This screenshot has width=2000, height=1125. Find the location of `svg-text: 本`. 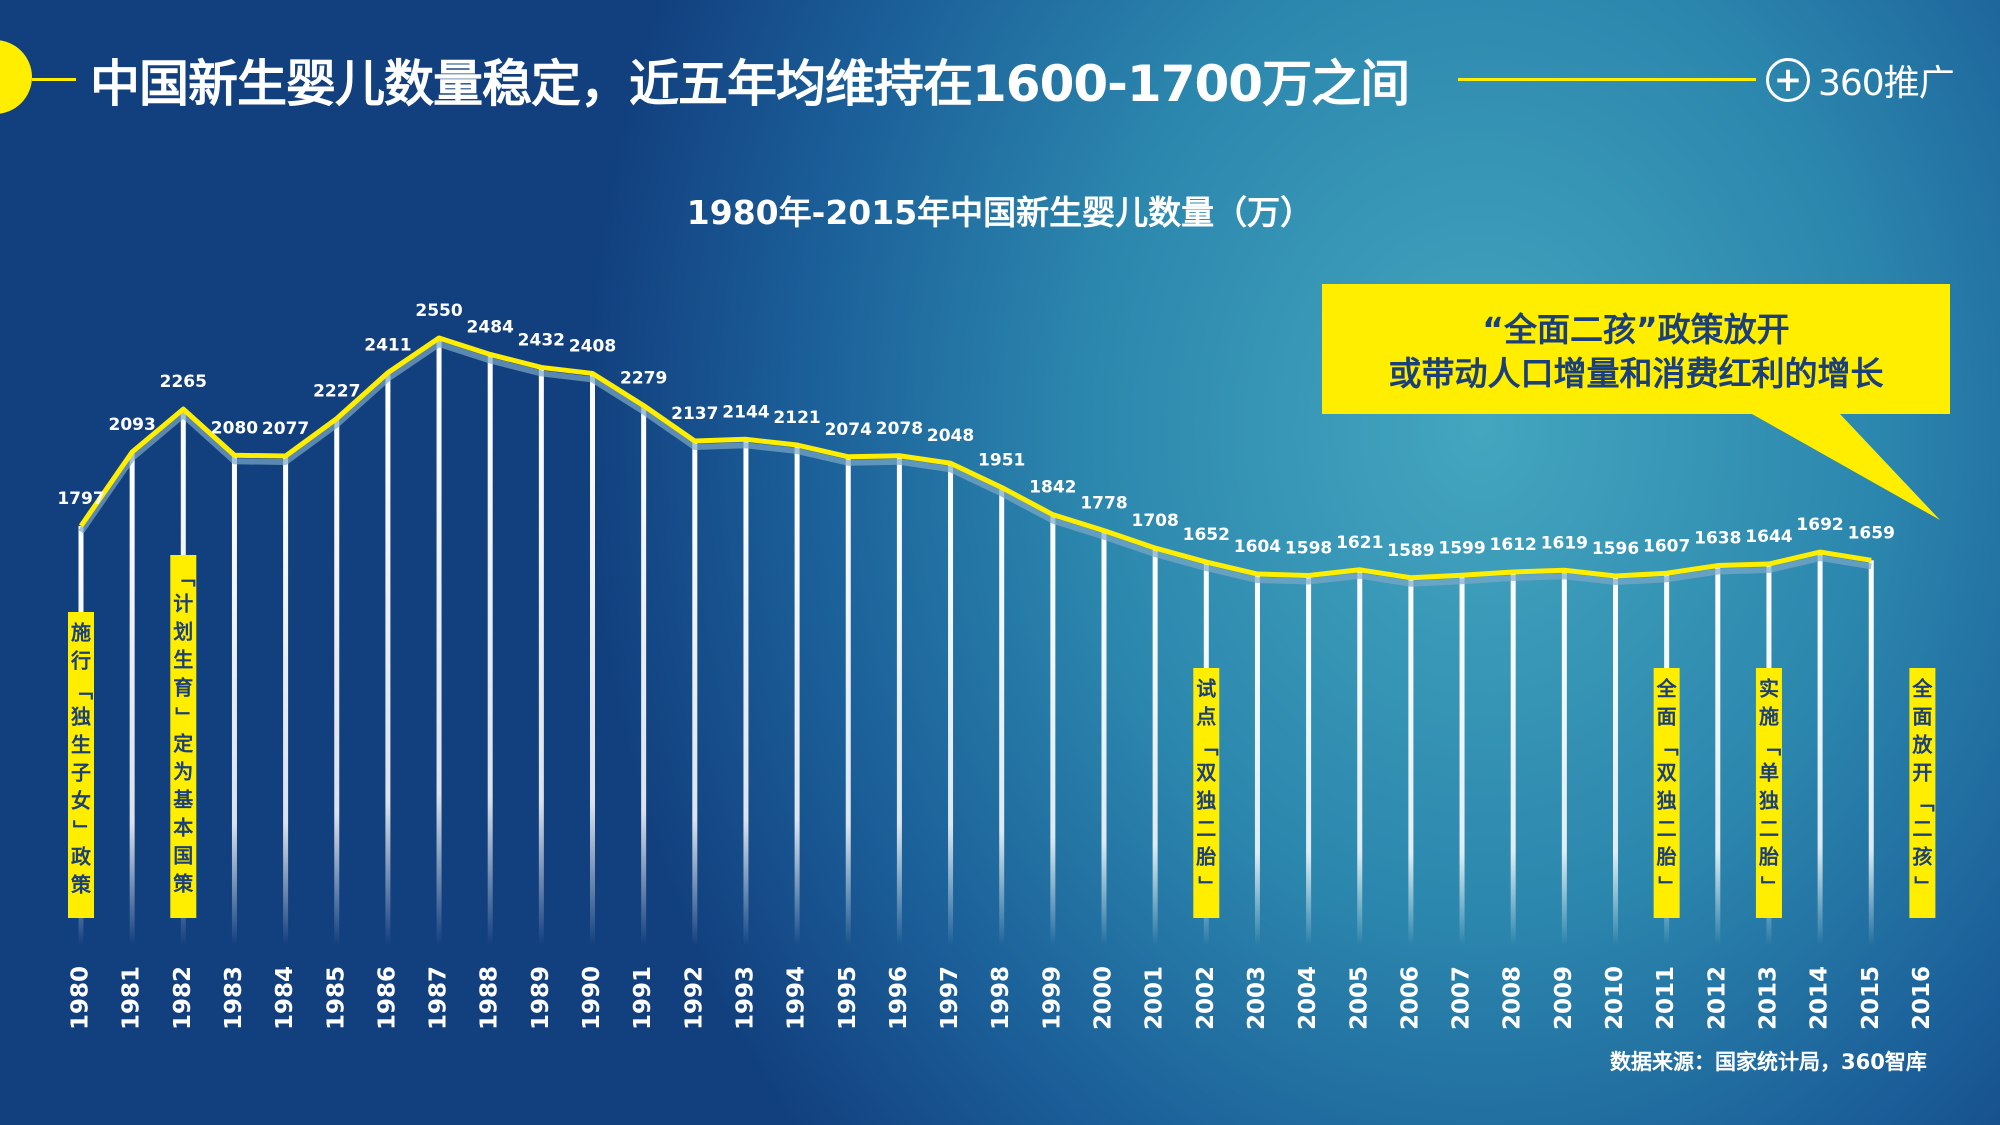

svg-text: 本 is located at coordinates (183, 828).